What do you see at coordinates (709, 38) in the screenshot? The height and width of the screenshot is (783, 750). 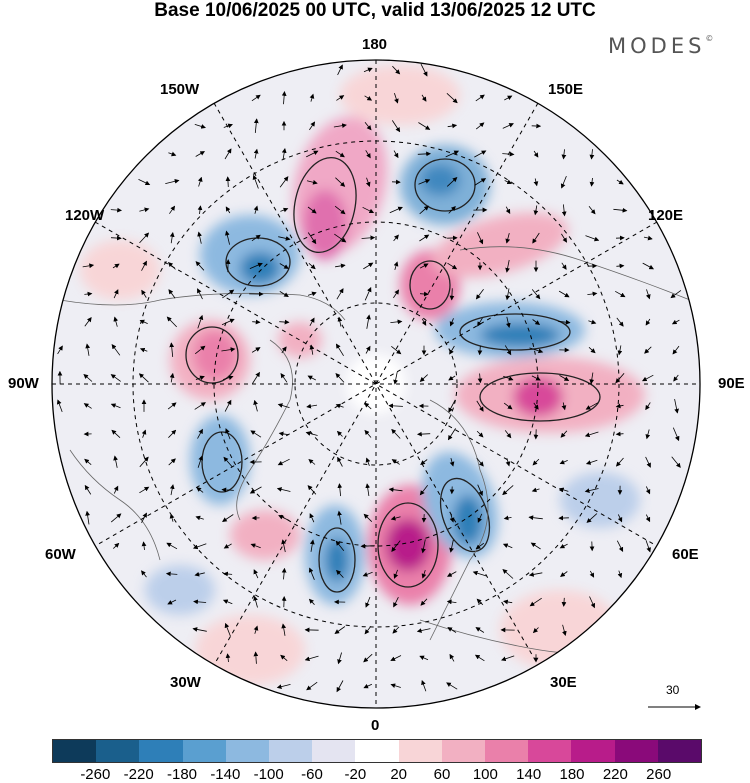 I see `logo-mark: ©` at bounding box center [709, 38].